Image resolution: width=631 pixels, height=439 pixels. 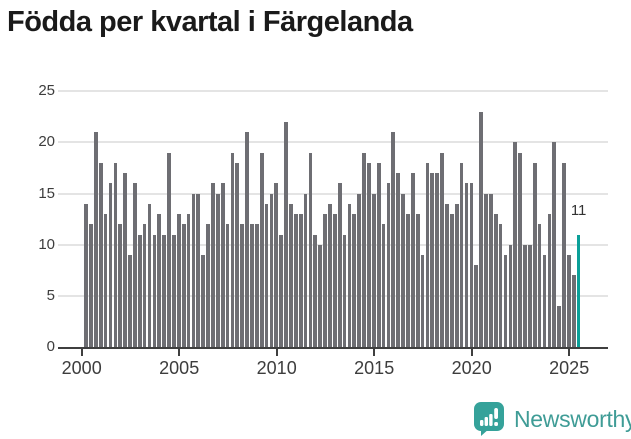 I want to click on bar-2002Q4, so click(x=139, y=290).